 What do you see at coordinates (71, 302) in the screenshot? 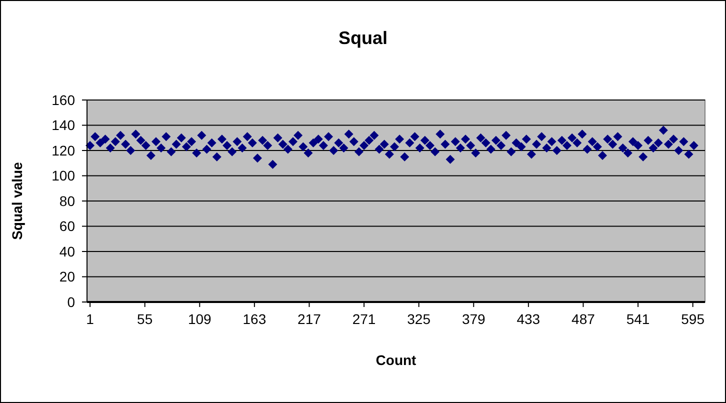
I see `y-tick-label: 0` at bounding box center [71, 302].